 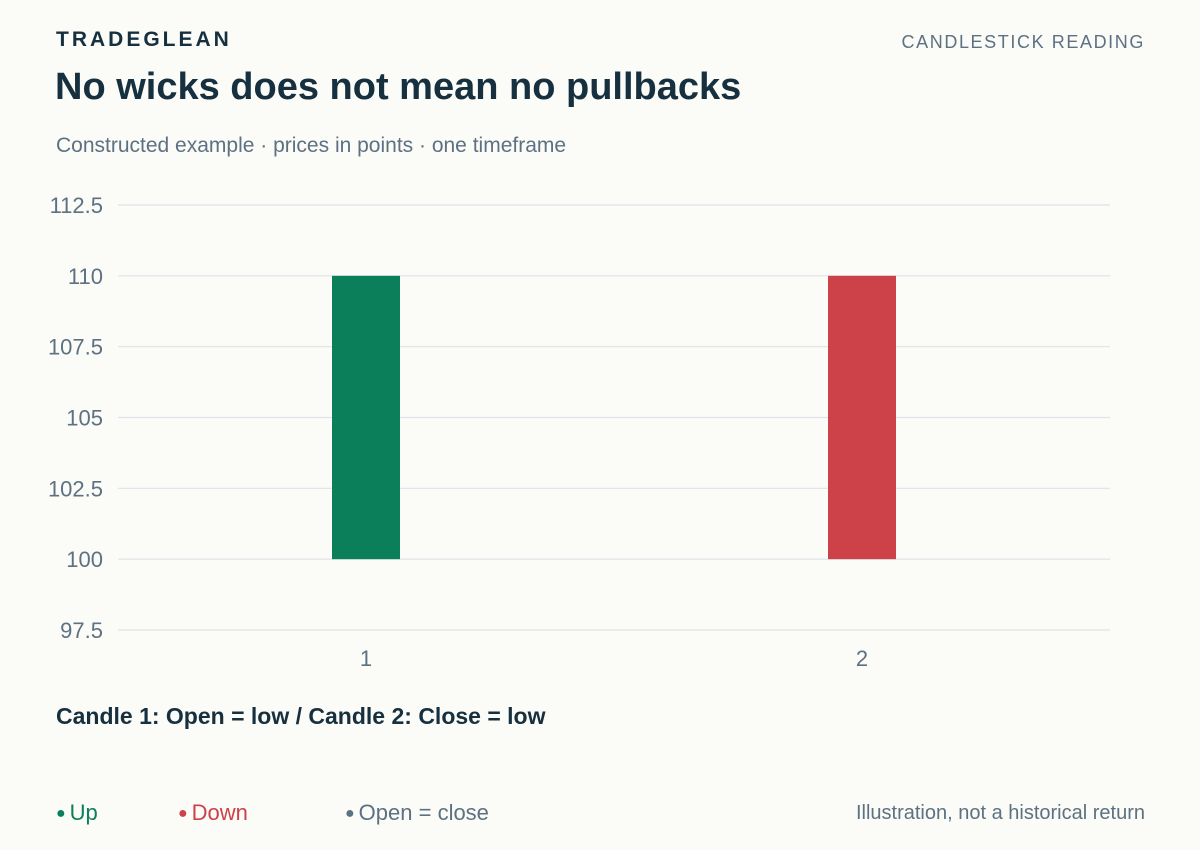 I want to click on x-tick-label: 2, so click(x=862, y=658).